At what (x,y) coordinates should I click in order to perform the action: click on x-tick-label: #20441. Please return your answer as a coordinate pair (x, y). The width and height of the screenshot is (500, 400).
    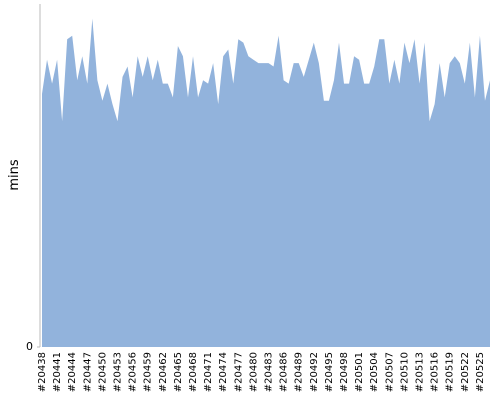
    Looking at the image, I should click on (57, 372).